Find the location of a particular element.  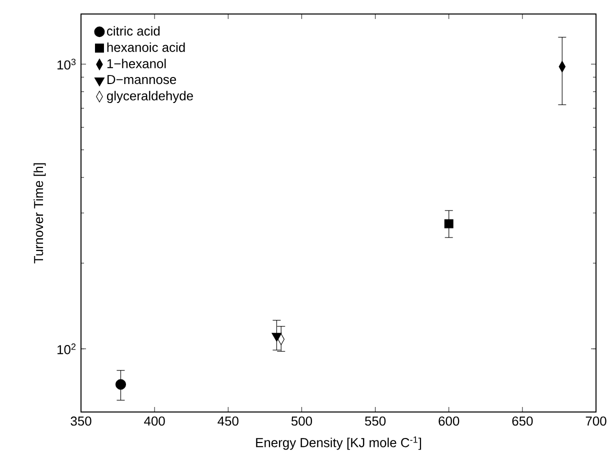

x-tick-label: 650 is located at coordinates (522, 421).